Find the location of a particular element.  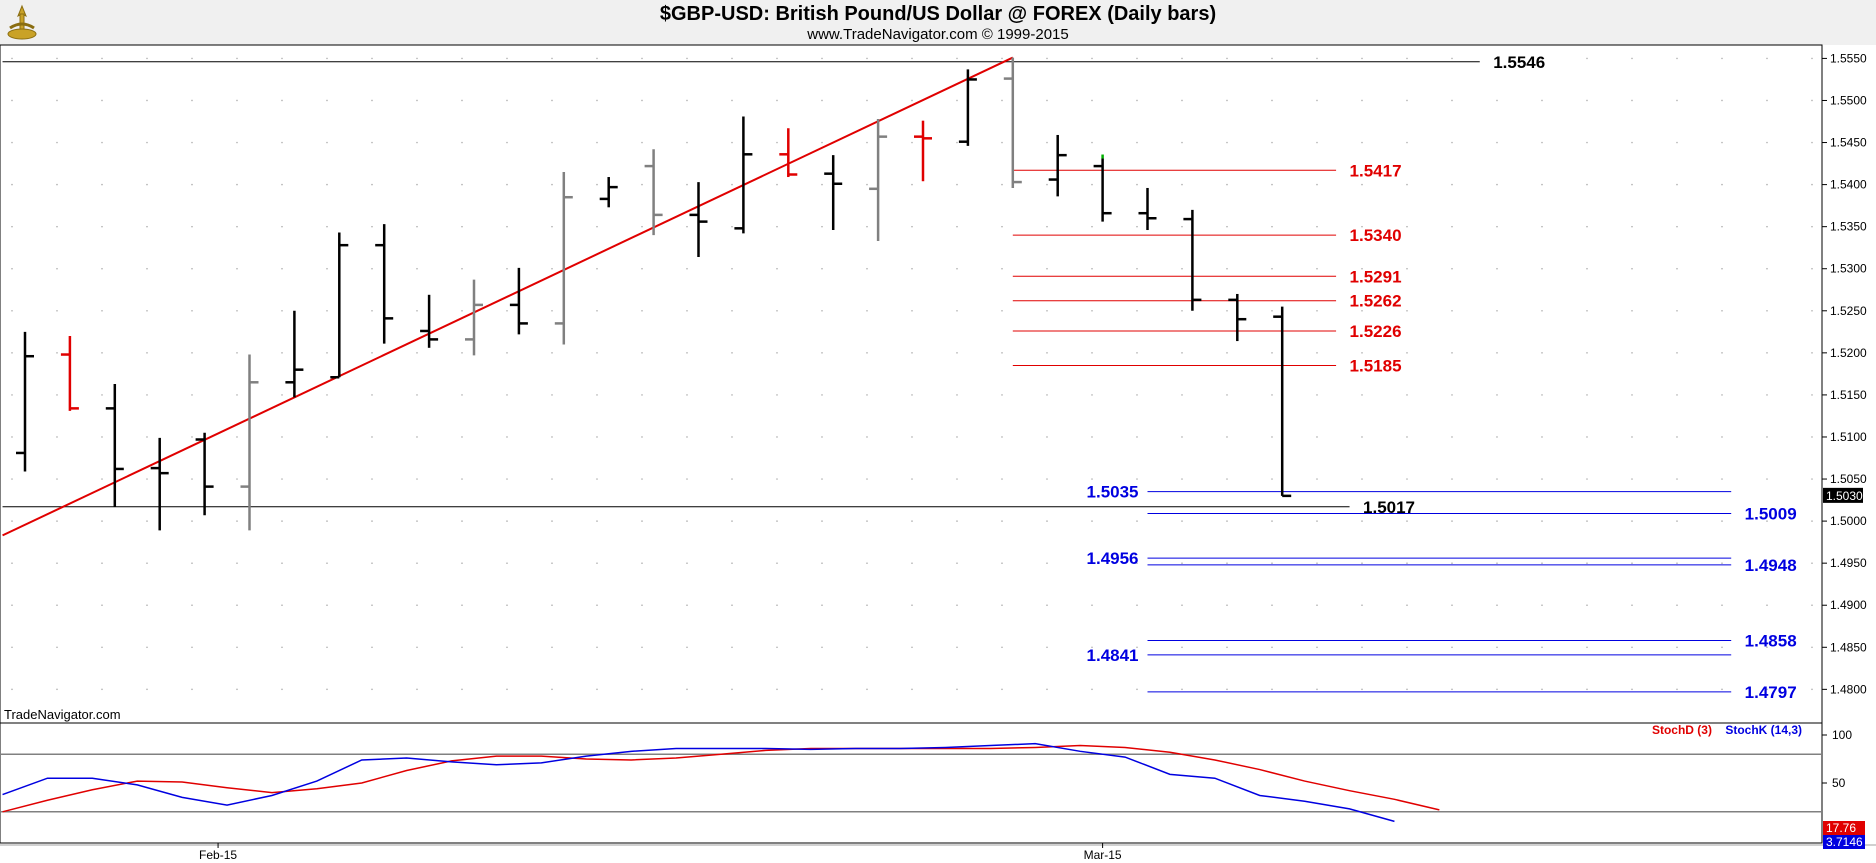

chart-header is located at coordinates (938, 22).